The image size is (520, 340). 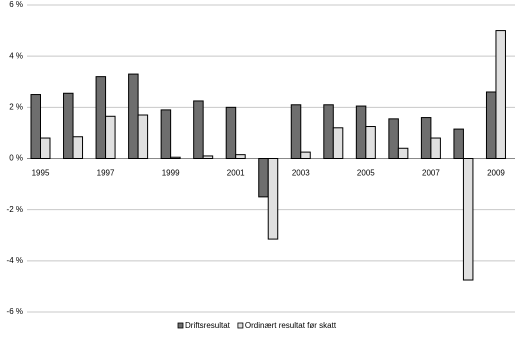 What do you see at coordinates (208, 325) in the screenshot?
I see `legend-label: Driftsresultat` at bounding box center [208, 325].